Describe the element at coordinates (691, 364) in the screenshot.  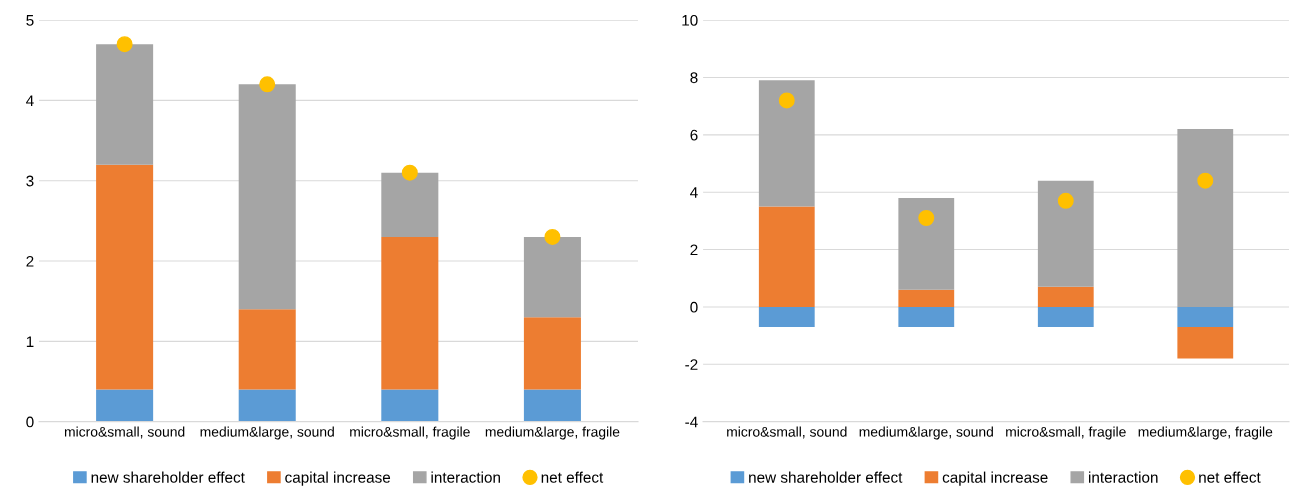
I see `y-tick-label: -2` at that location.